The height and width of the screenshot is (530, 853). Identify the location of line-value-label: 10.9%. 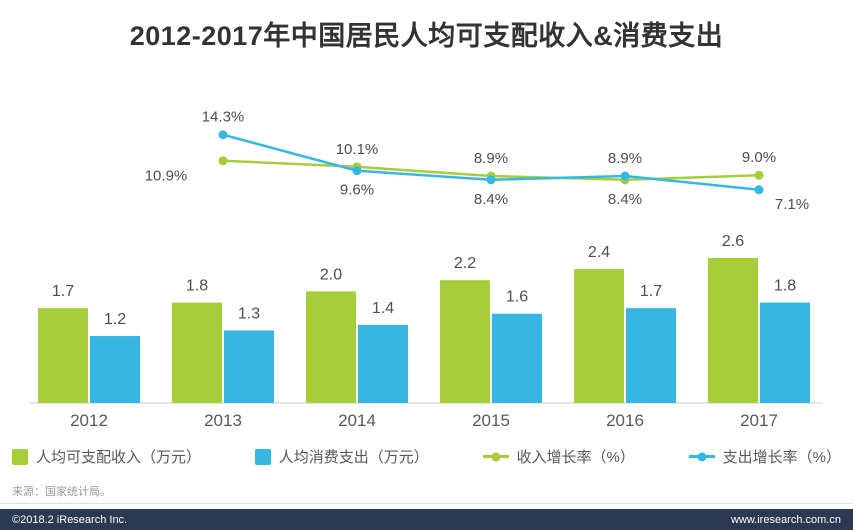
(166, 176).